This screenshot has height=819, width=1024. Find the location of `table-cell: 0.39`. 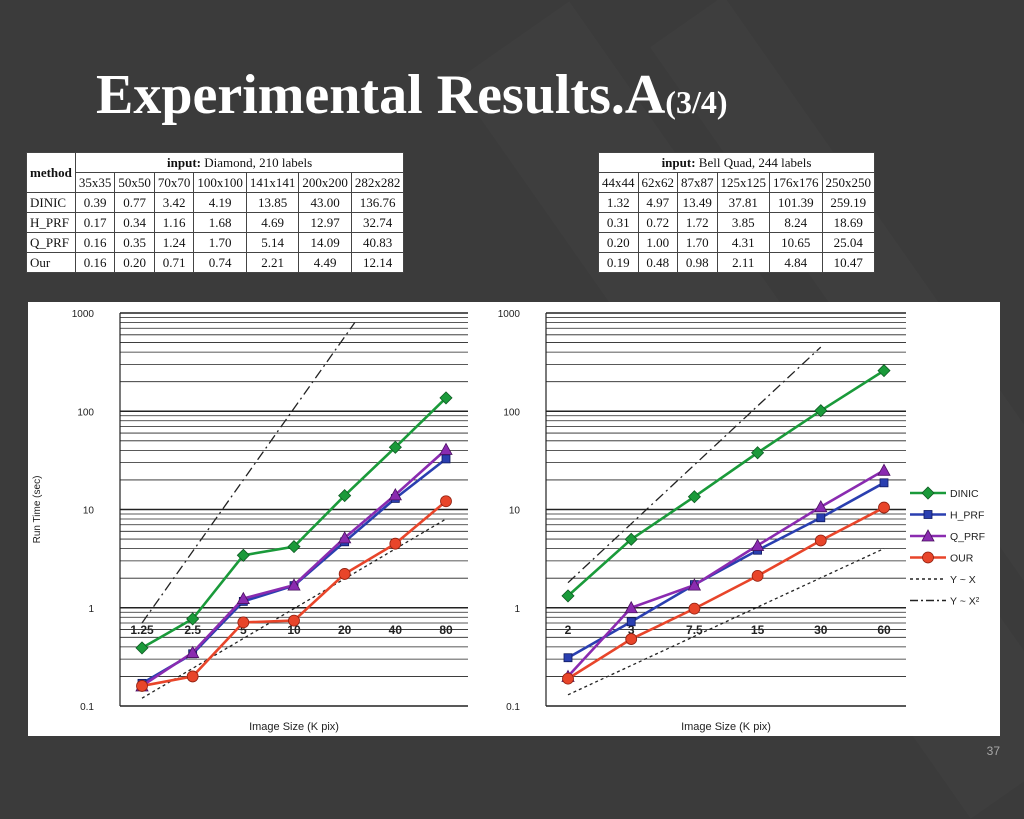

table-cell: 0.39 is located at coordinates (95, 202).